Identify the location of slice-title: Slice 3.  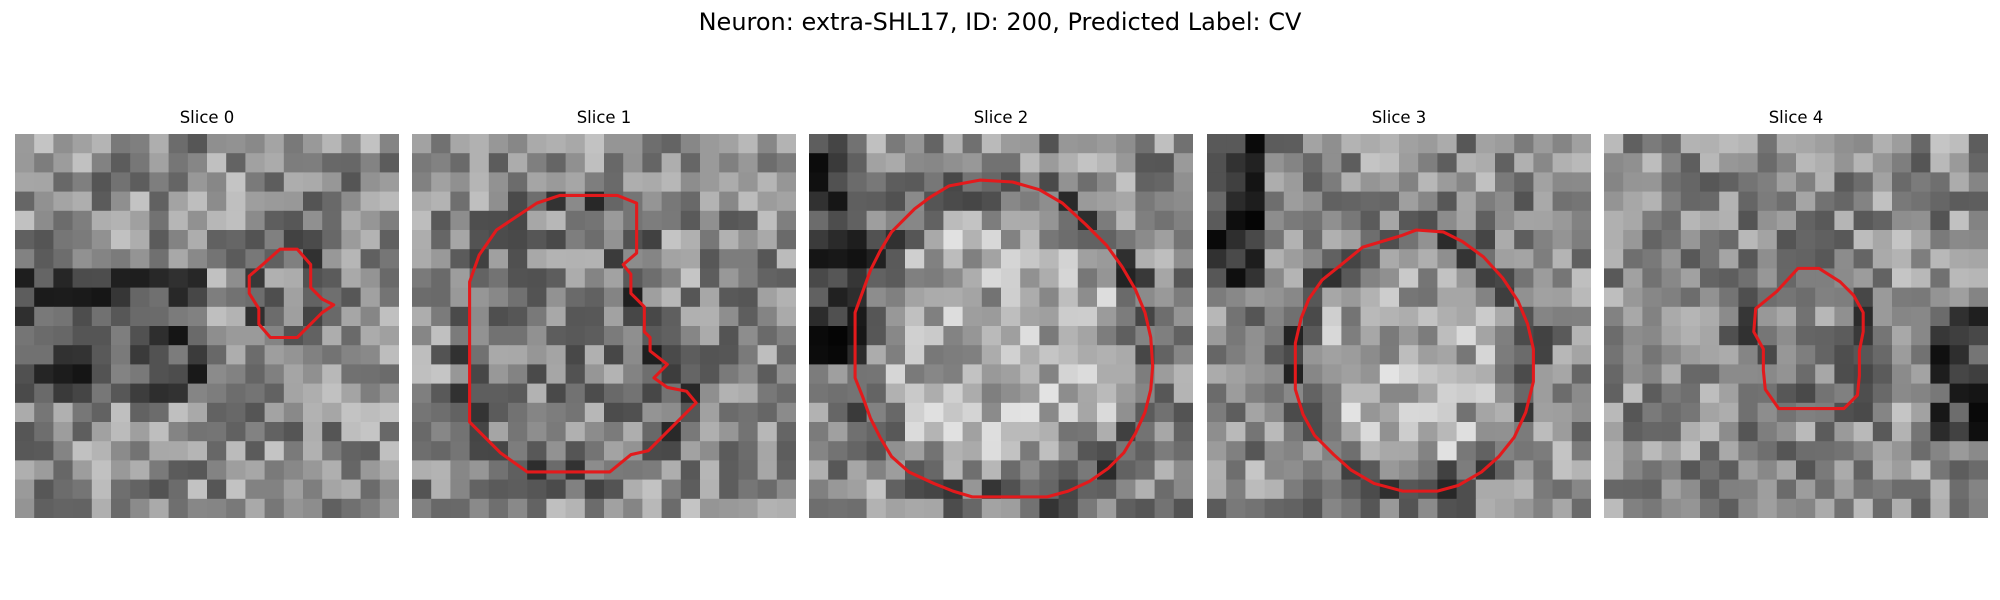
(1399, 117).